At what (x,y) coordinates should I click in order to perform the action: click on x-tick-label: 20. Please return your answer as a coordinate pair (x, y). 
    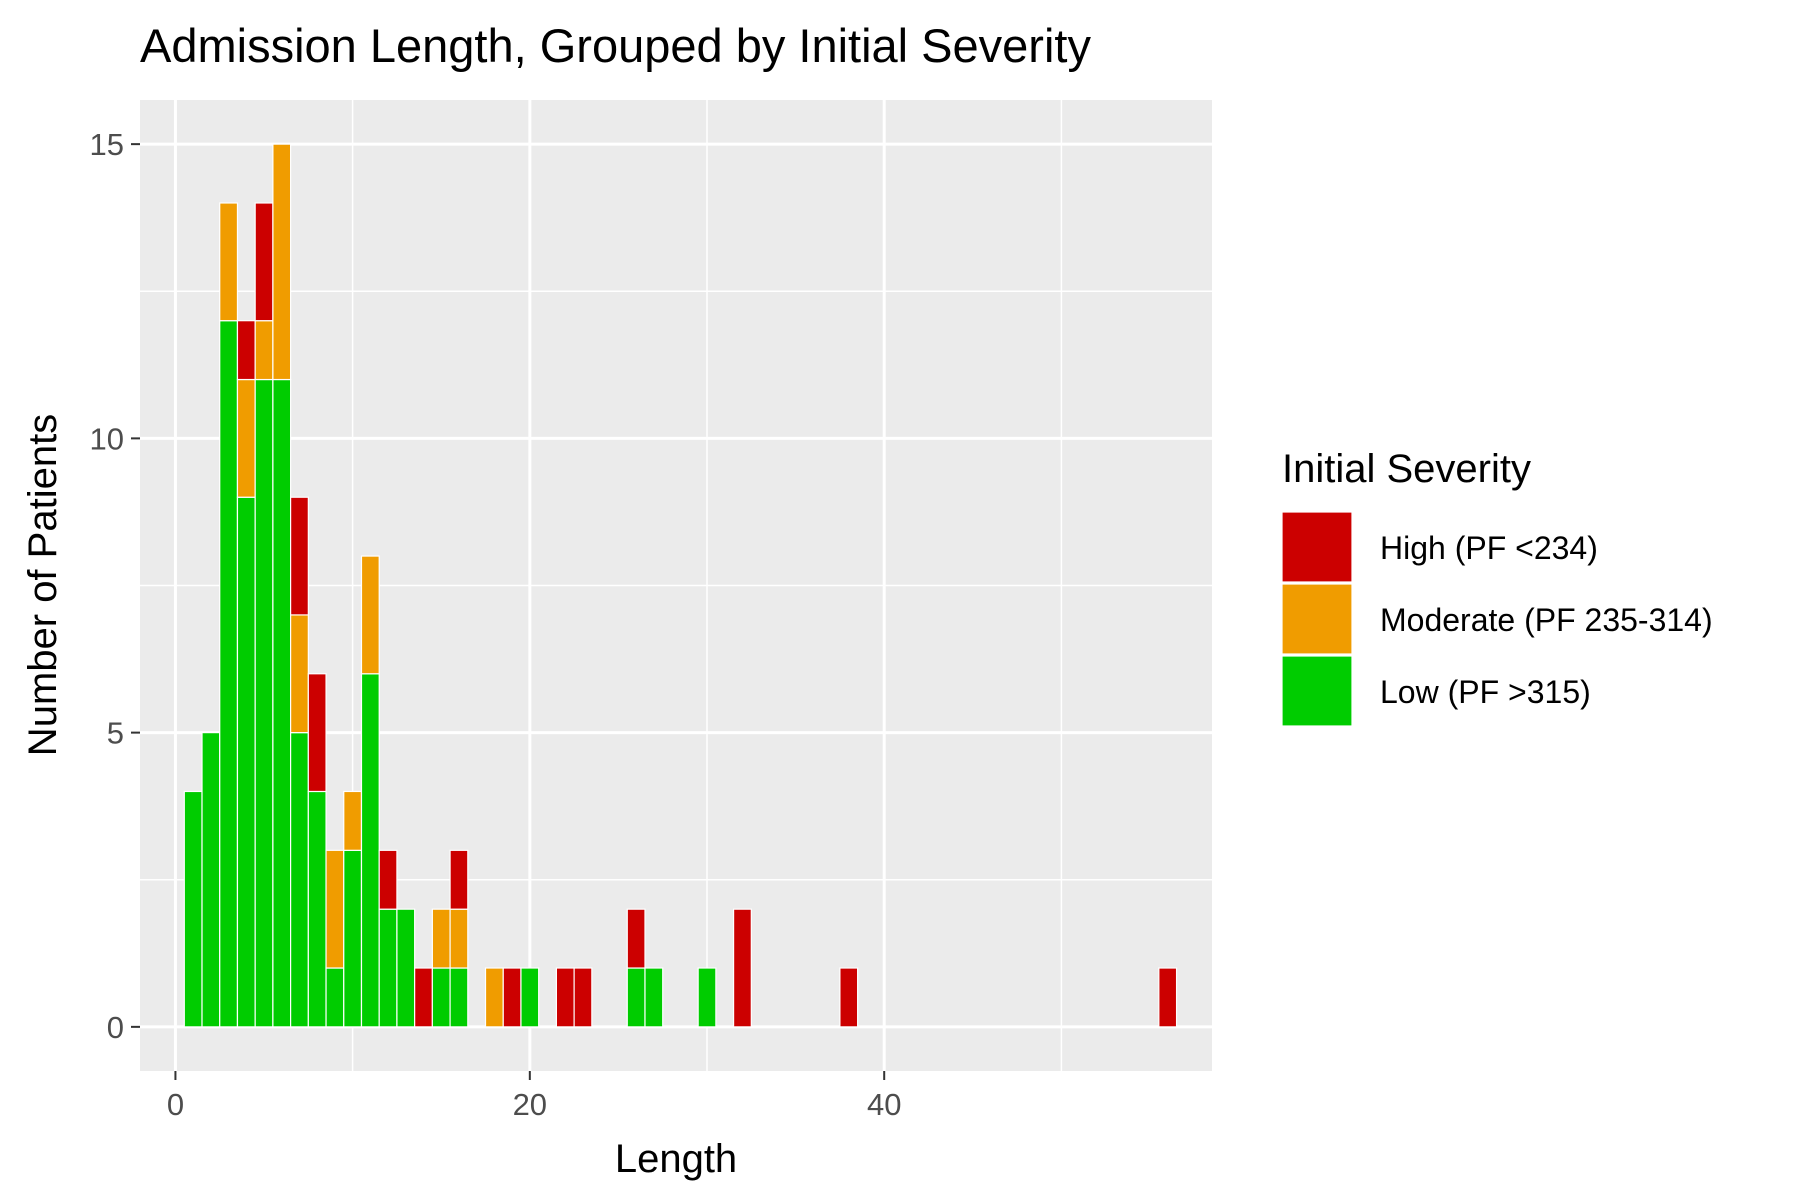
    Looking at the image, I should click on (530, 1104).